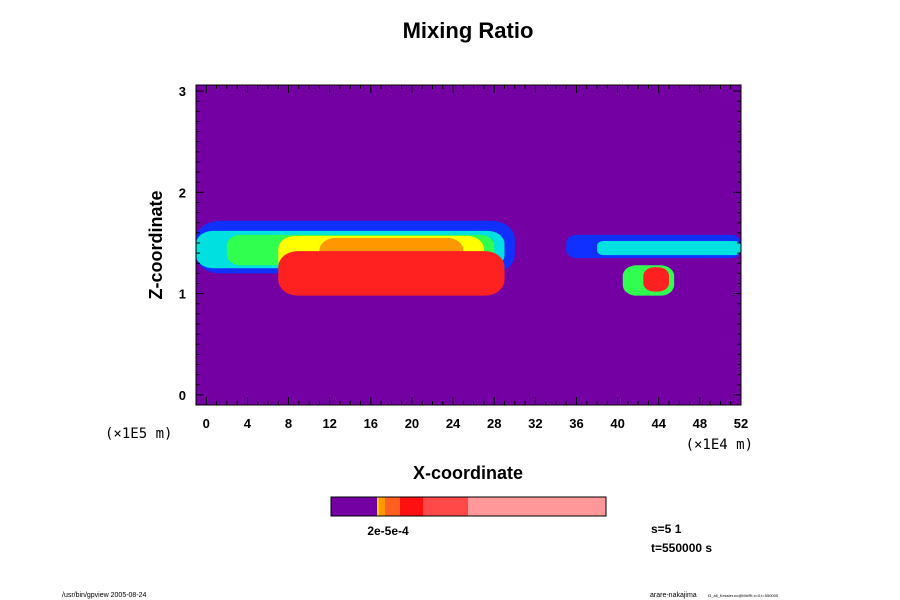 The width and height of the screenshot is (900, 600). Describe the element at coordinates (412, 423) in the screenshot. I see `x-tick-label: 20` at that location.